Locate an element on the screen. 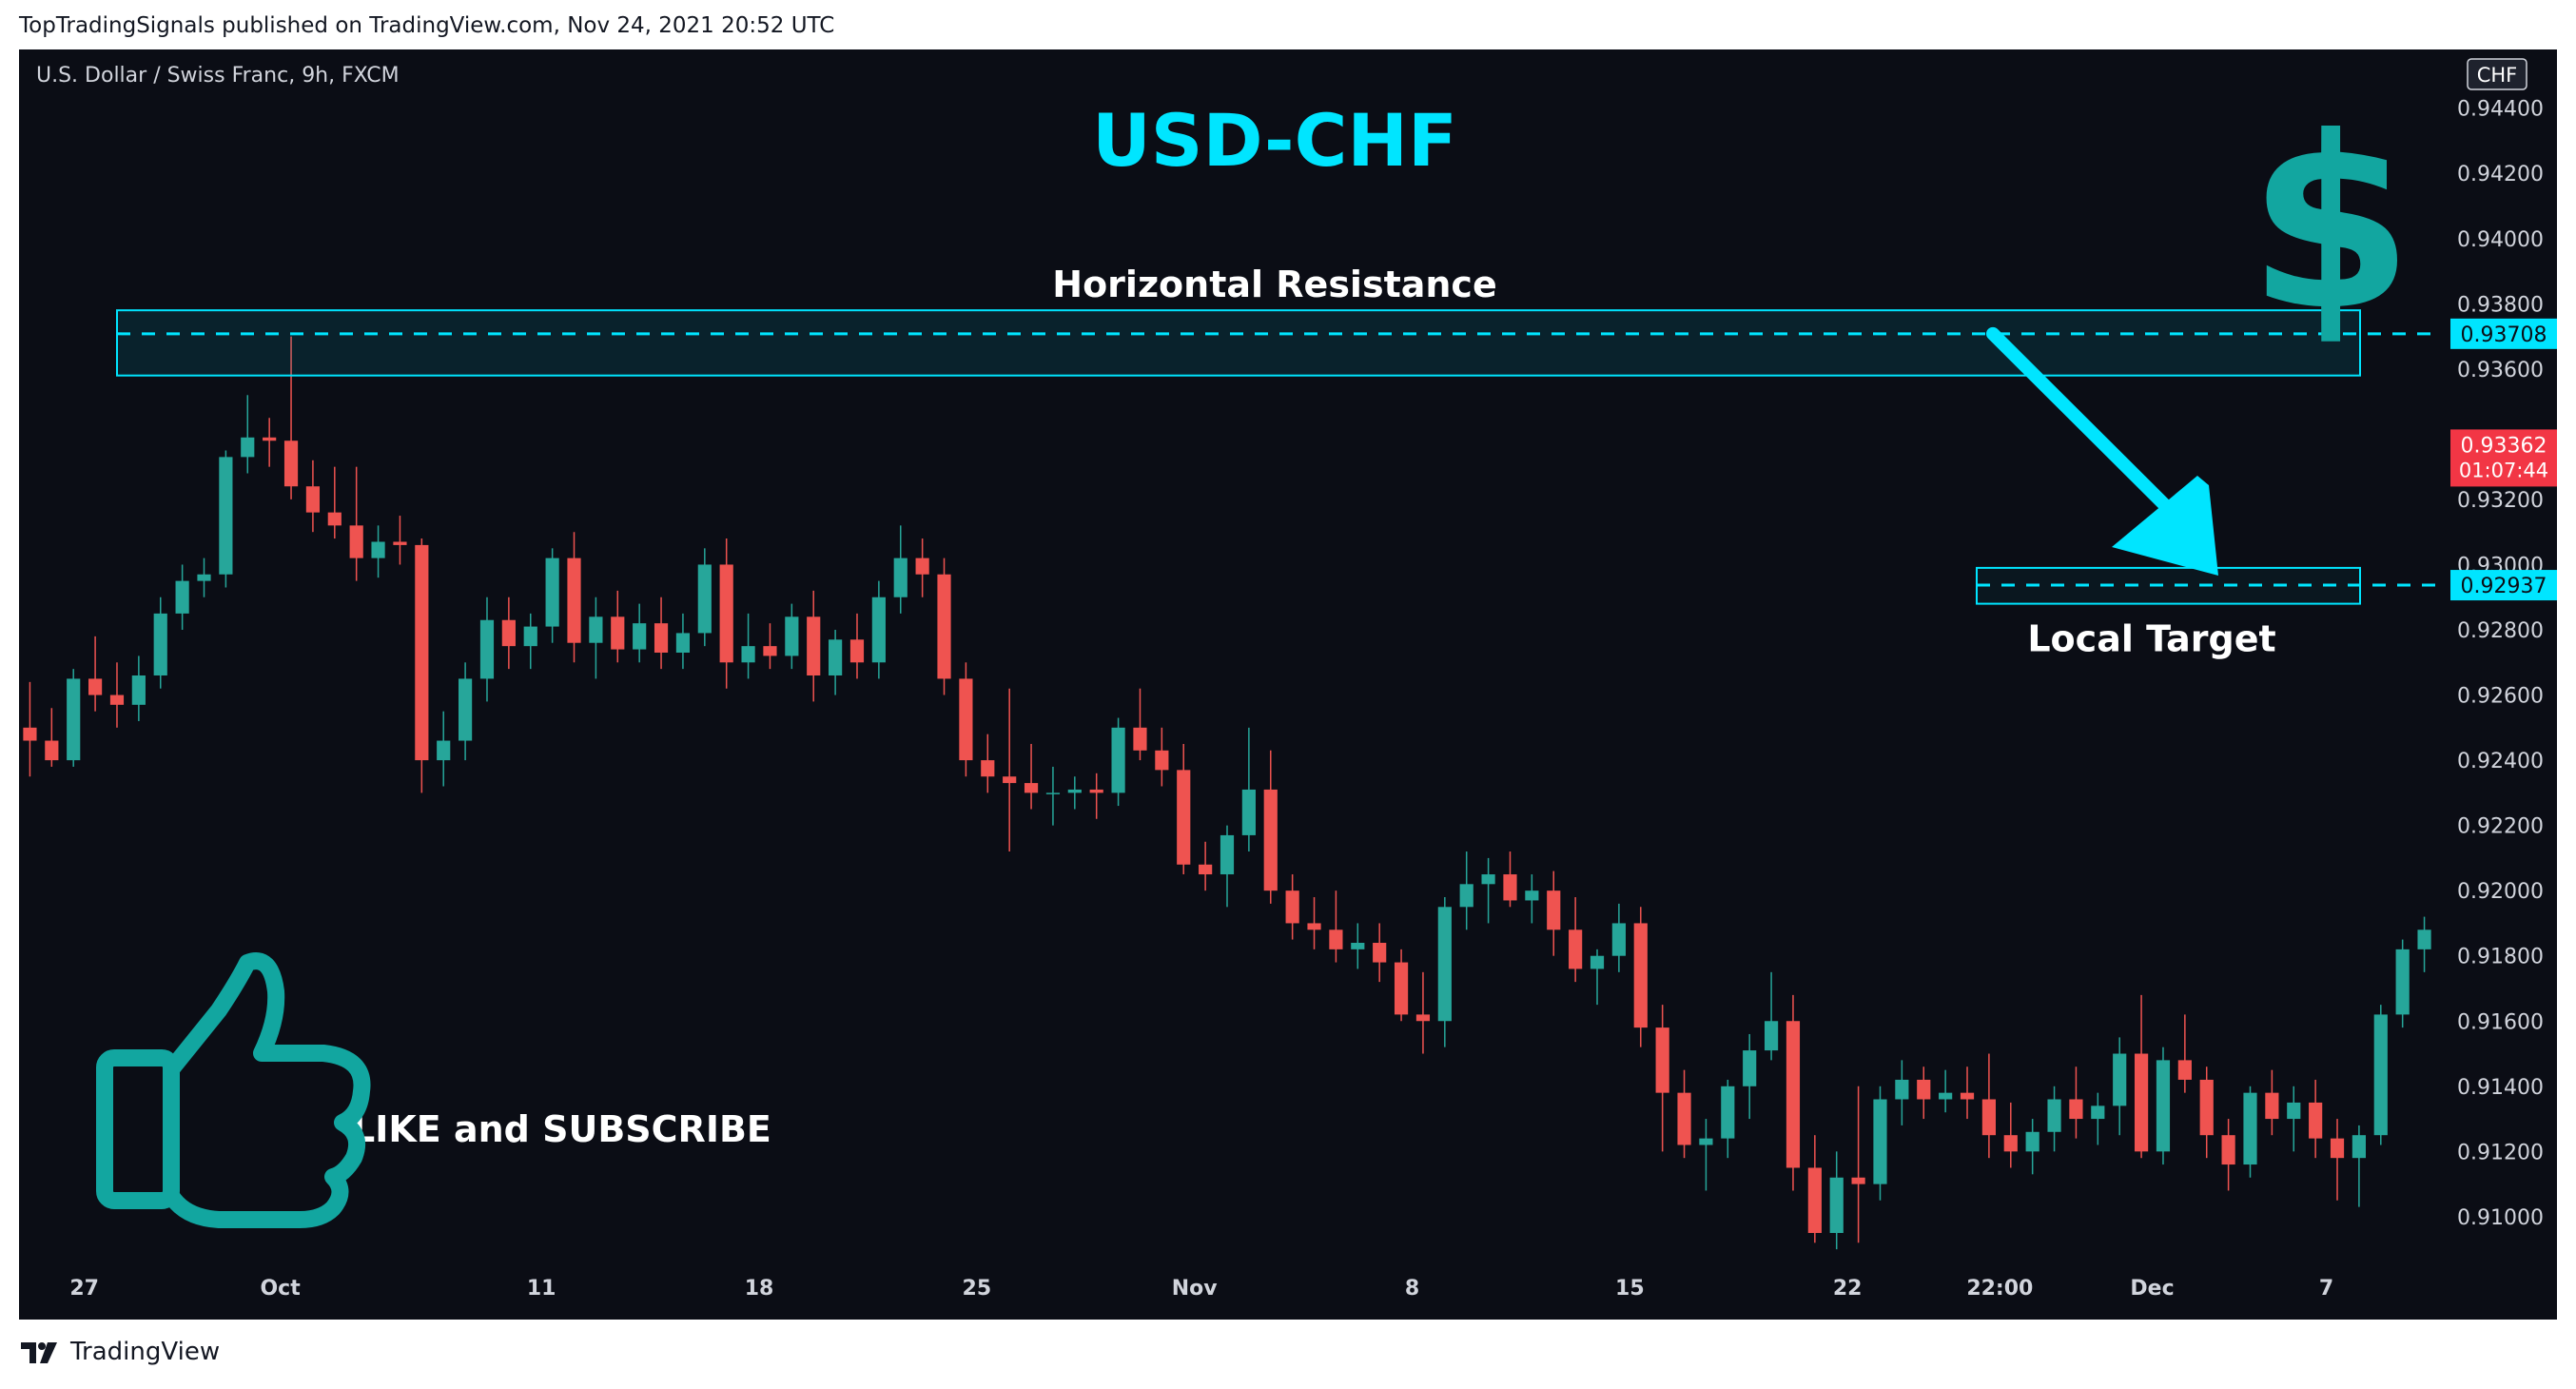 This screenshot has height=1389, width=2576. price-tick-label: 0.92400 is located at coordinates (2501, 761).